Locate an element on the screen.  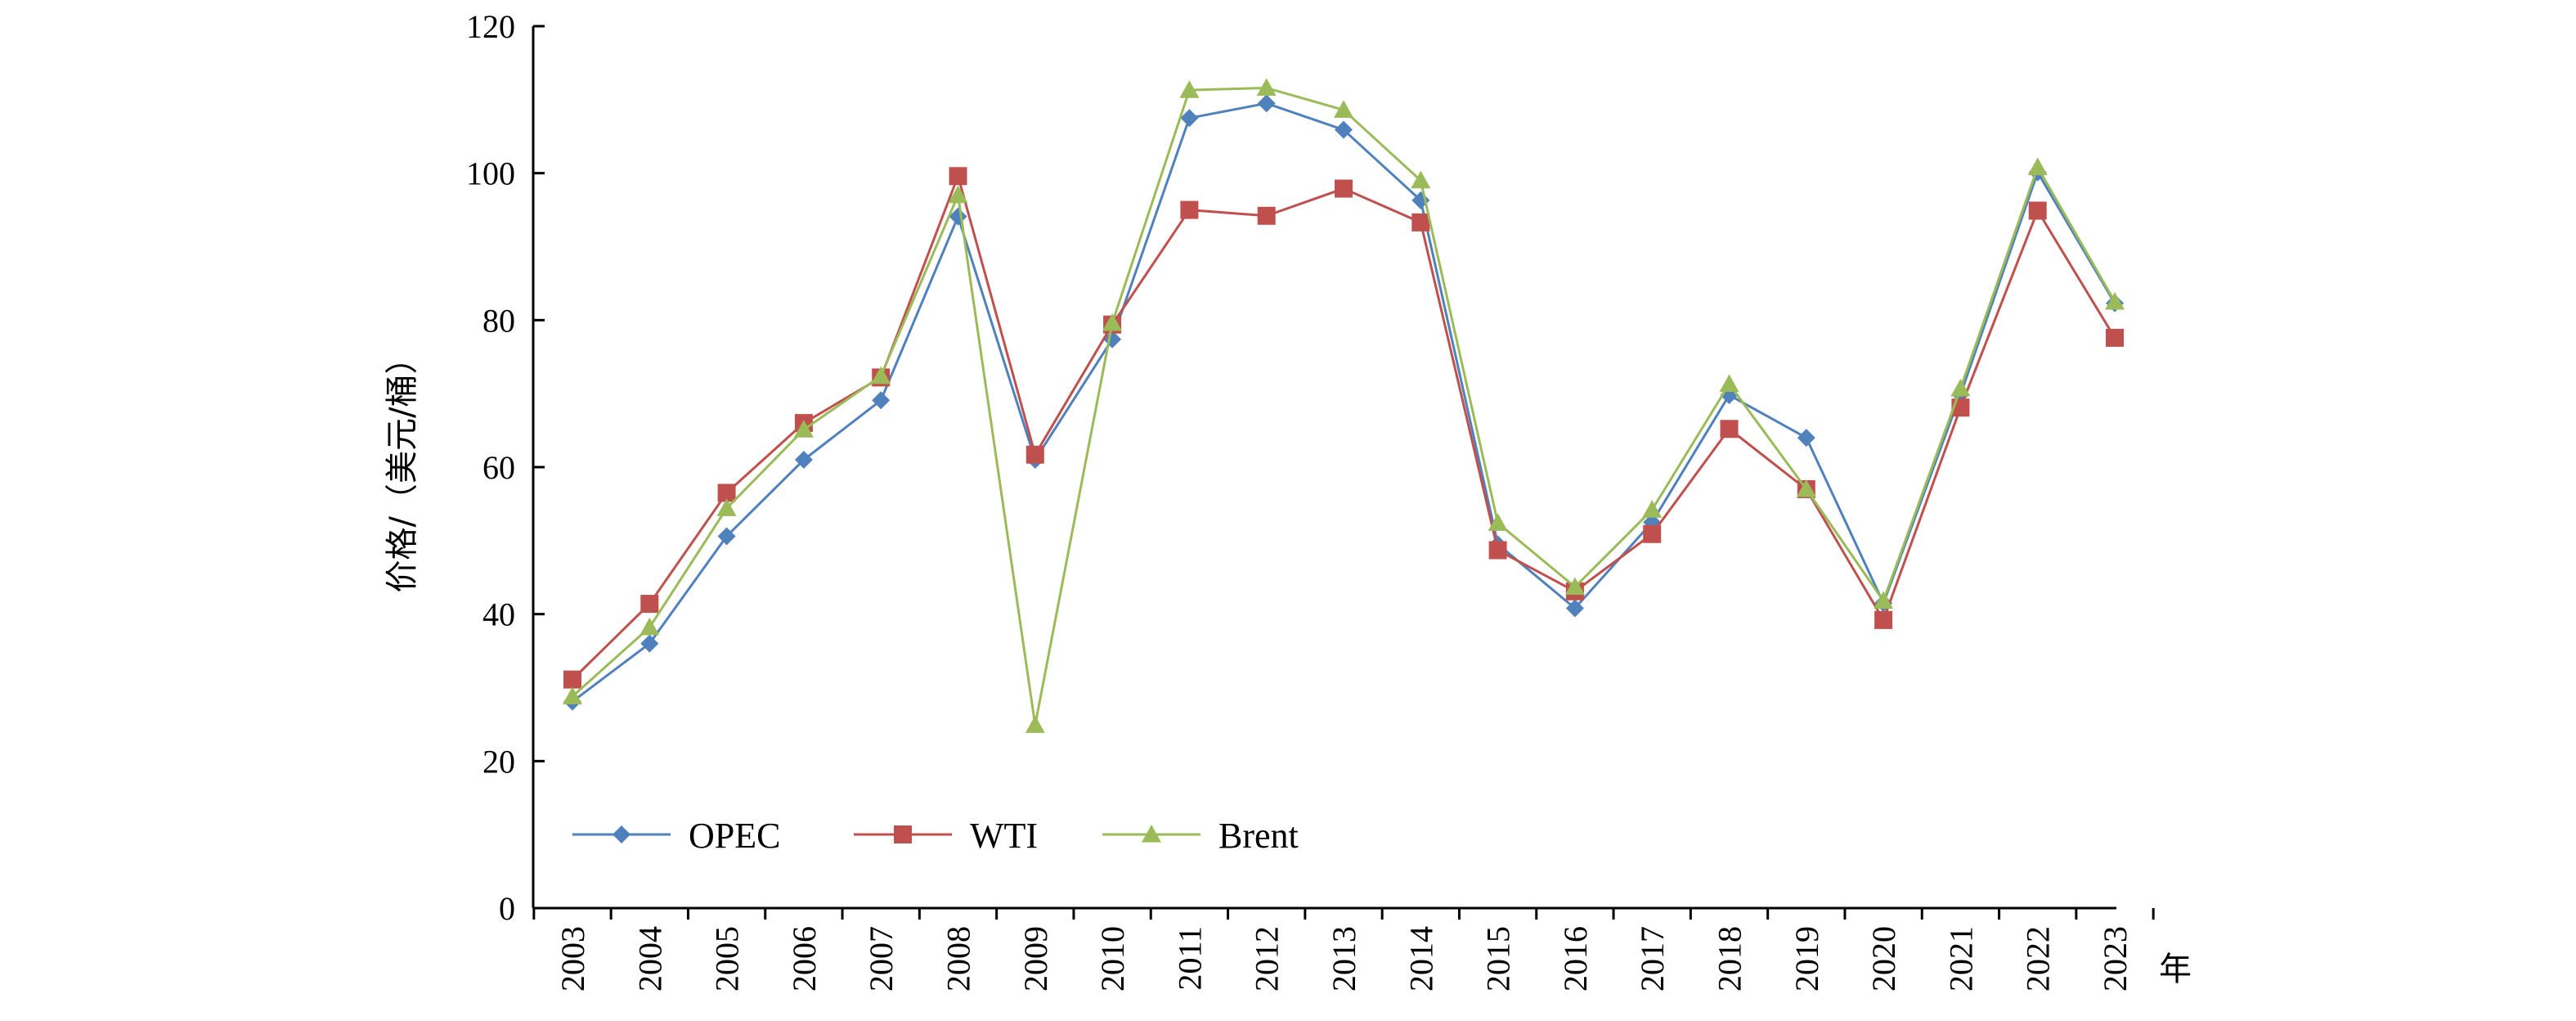
y-tick-label: 0 is located at coordinates (507, 908).